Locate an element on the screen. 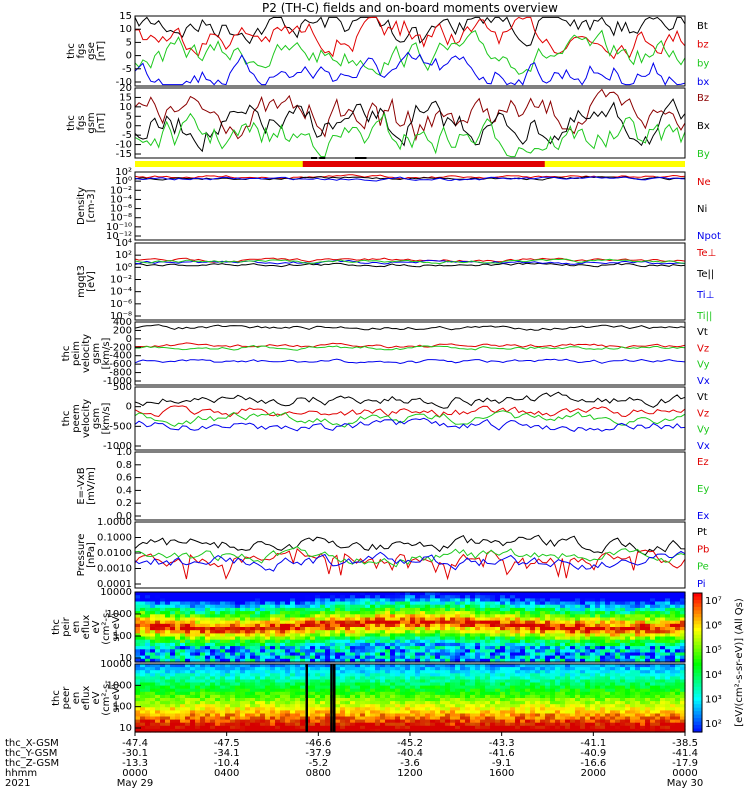 The image size is (750, 800). legend-entry: Ti|| is located at coordinates (704, 316).